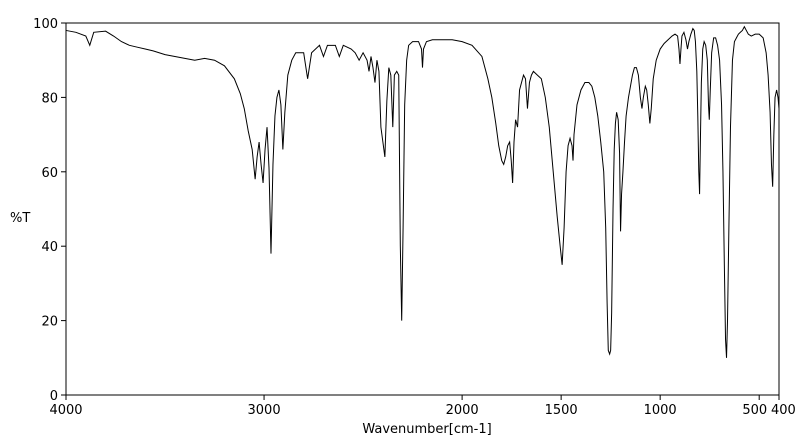 Image resolution: width=800 pixels, height=441 pixels. I want to click on x-axis-ticks: 4000 3000 2000 1500 1000 500 400, so click(422, 406).